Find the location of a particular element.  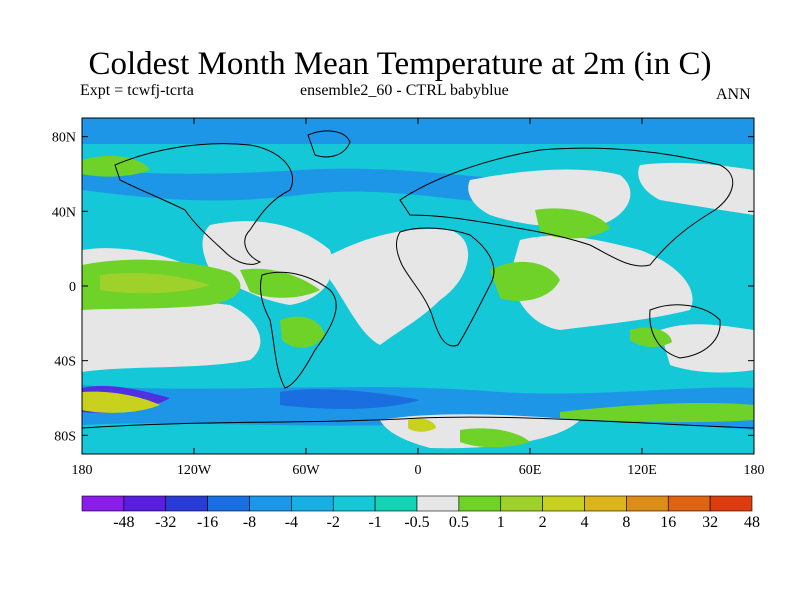

colorbar-label: 16 is located at coordinates (668, 522).